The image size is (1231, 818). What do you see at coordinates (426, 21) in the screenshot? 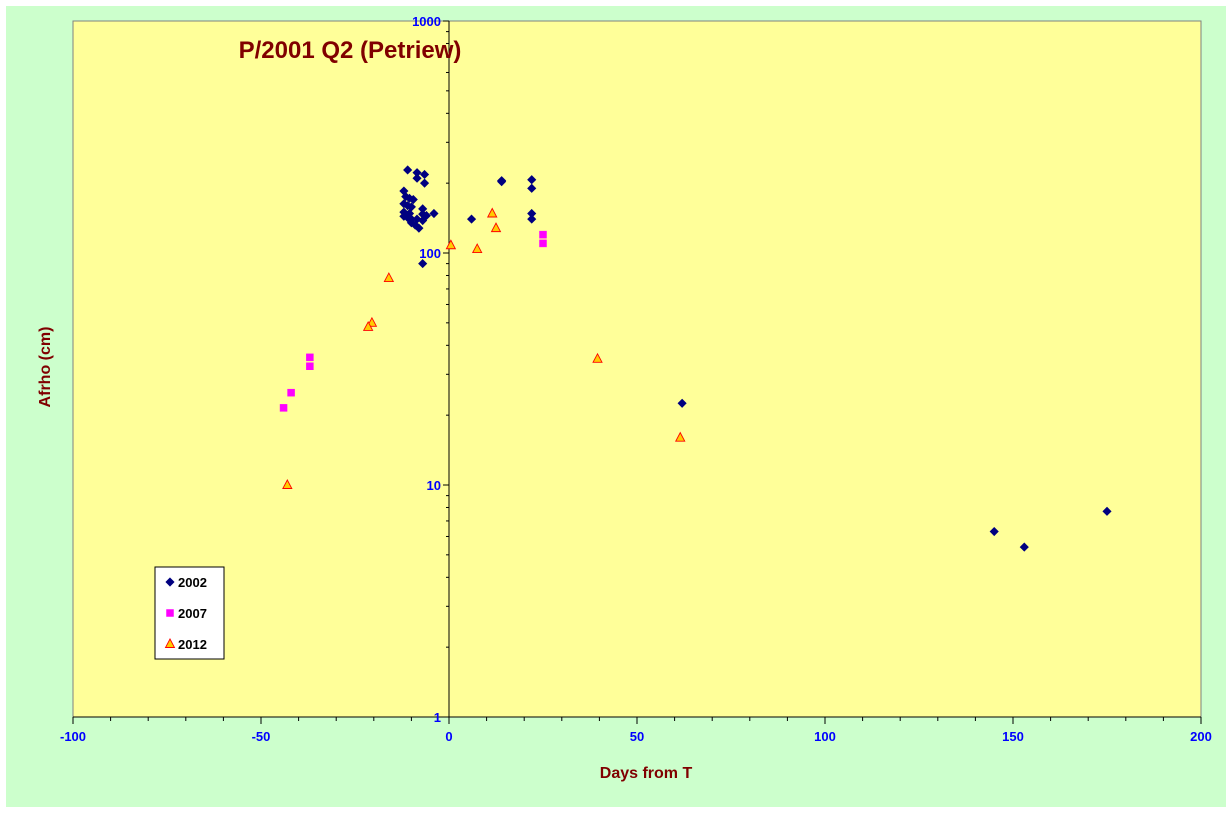
I see `y-tick-label: 1000` at bounding box center [426, 21].